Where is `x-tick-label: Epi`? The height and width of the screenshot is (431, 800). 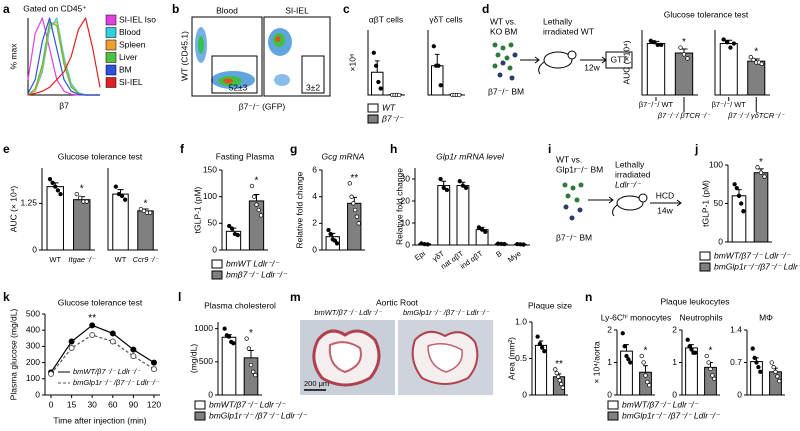 x-tick-label: Epi is located at coordinates (420, 256).